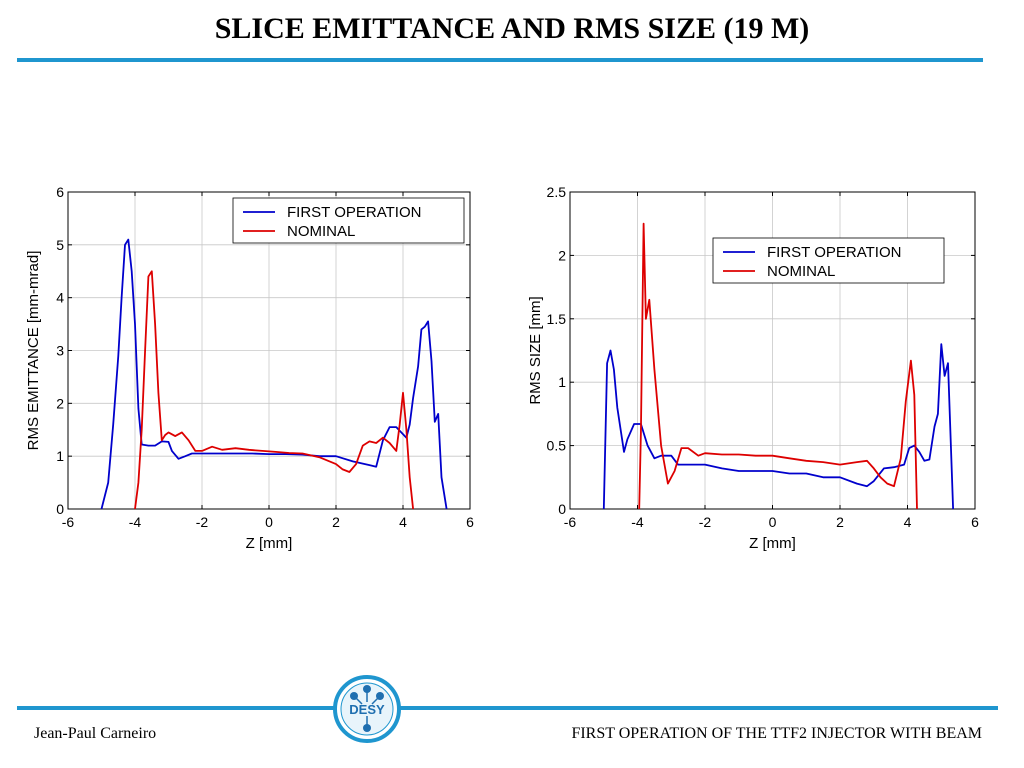  I want to click on logo-text: DESY, so click(367, 709).